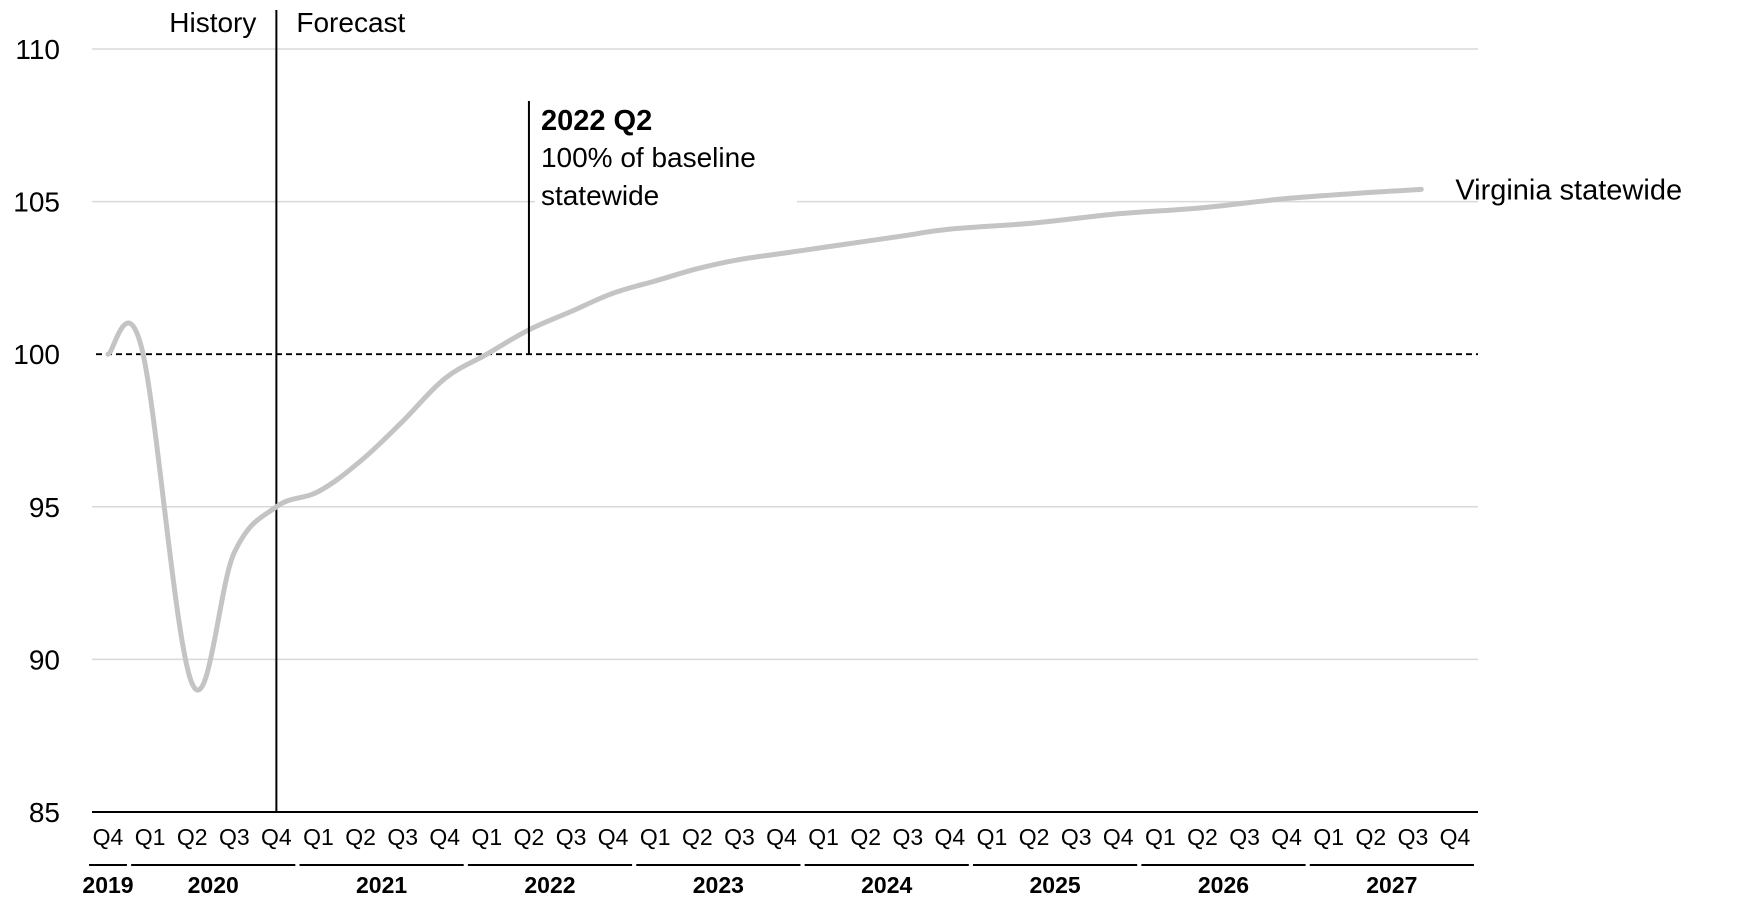 Image resolution: width=1752 pixels, height=897 pixels. What do you see at coordinates (648, 157) in the screenshot?
I see `annotation-text-line1: 100% of baseline` at bounding box center [648, 157].